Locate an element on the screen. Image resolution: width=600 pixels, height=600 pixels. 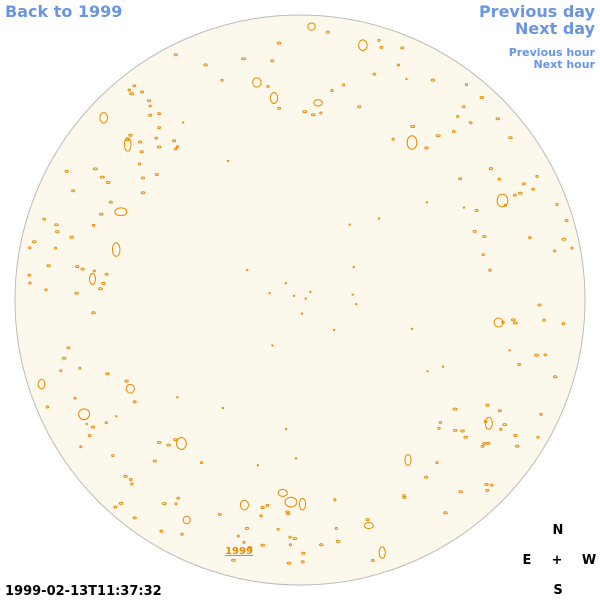
next-day-link: Next day is located at coordinates (555, 28).